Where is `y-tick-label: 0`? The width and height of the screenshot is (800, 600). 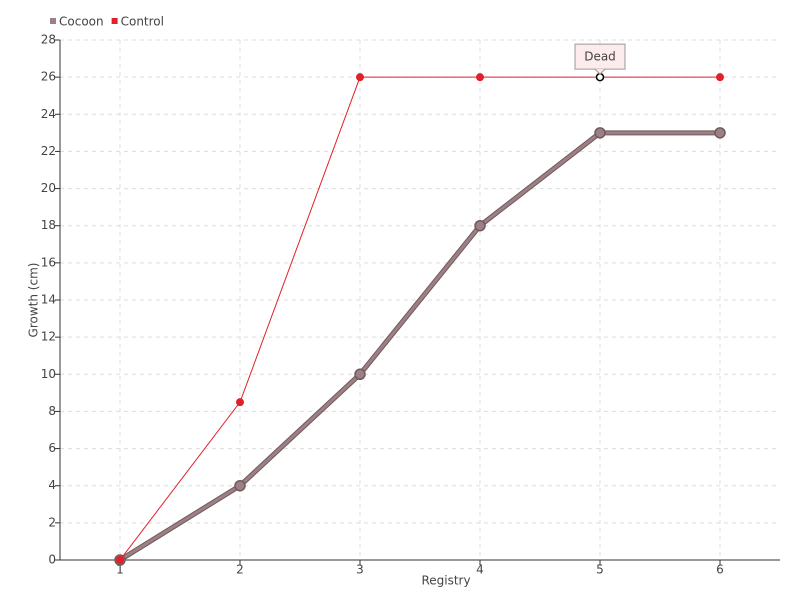
y-tick-label: 0 is located at coordinates (52, 560).